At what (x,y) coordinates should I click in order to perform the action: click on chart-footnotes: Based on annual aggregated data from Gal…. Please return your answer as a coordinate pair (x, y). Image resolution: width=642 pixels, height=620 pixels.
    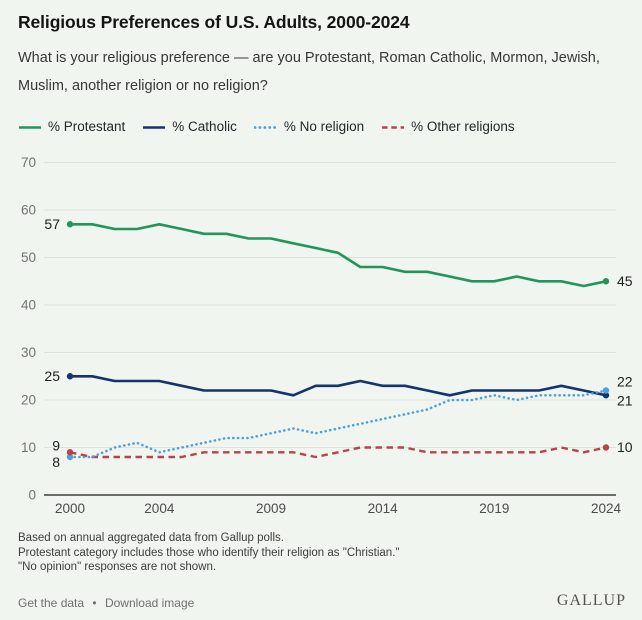
    Looking at the image, I should click on (321, 553).